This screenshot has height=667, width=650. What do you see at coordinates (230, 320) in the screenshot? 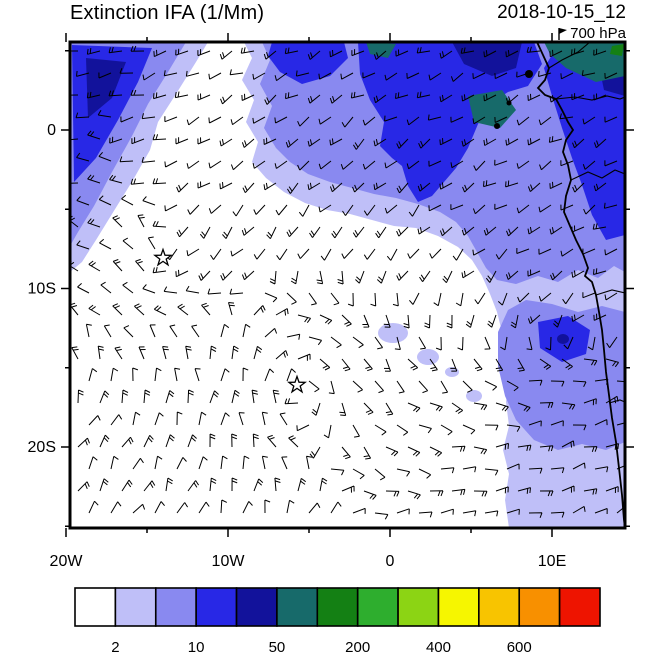
I see `star-markers` at bounding box center [230, 320].